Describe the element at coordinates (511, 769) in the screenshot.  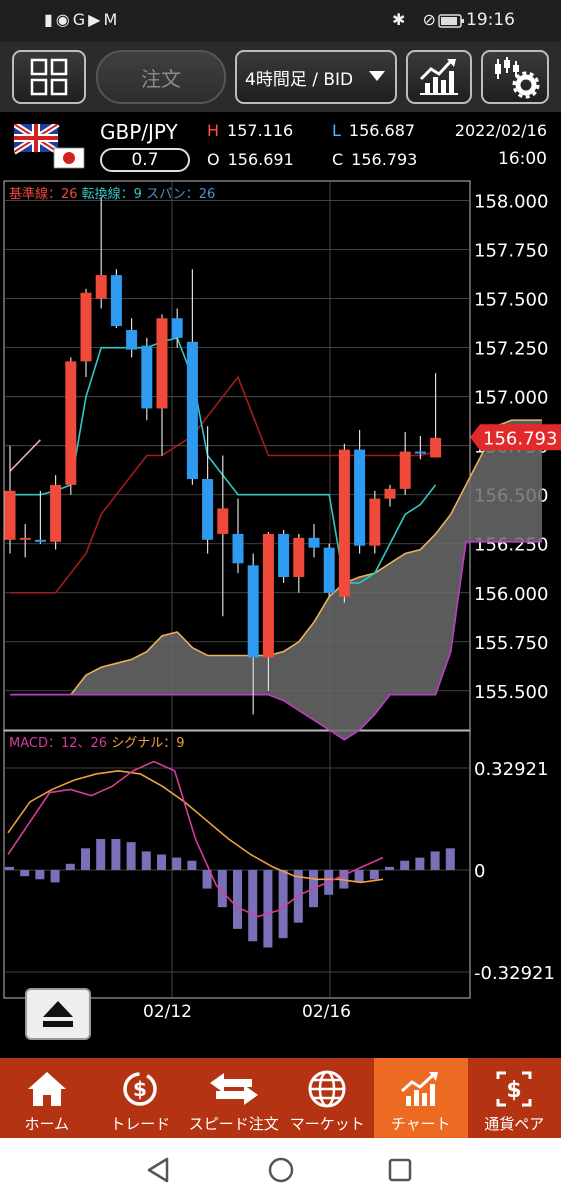
I see `y-tick-label: 0.32921` at that location.